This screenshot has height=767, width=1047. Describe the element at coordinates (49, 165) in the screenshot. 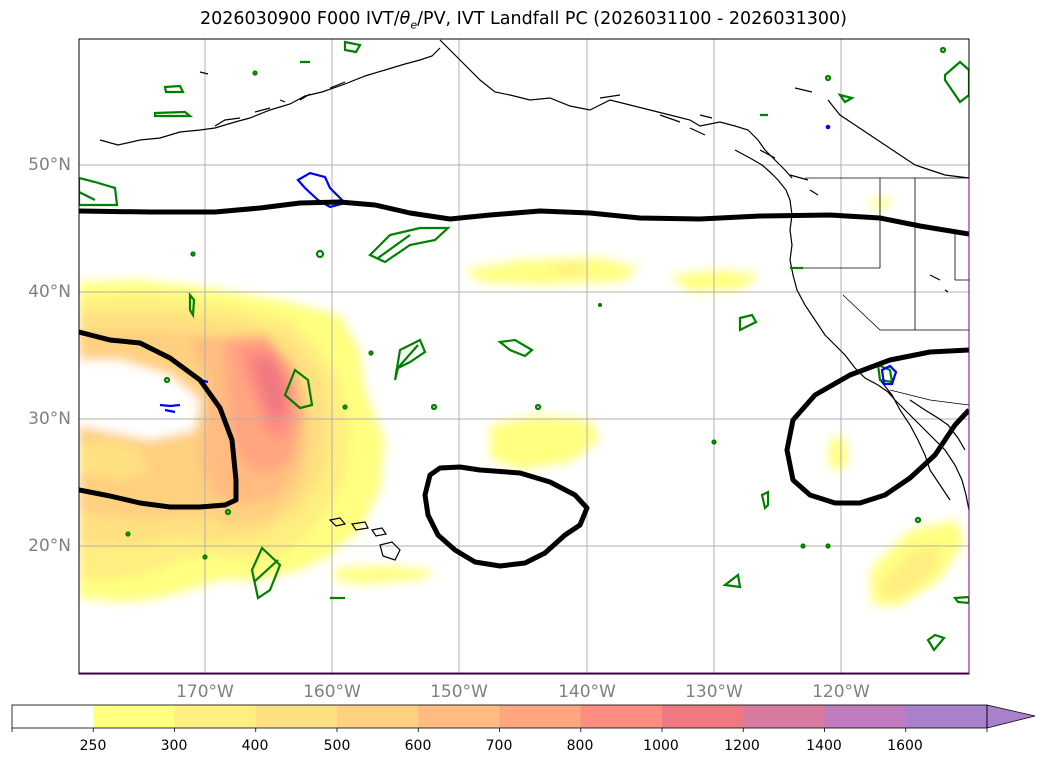

I see `lat-label-50n: 50°N` at that location.